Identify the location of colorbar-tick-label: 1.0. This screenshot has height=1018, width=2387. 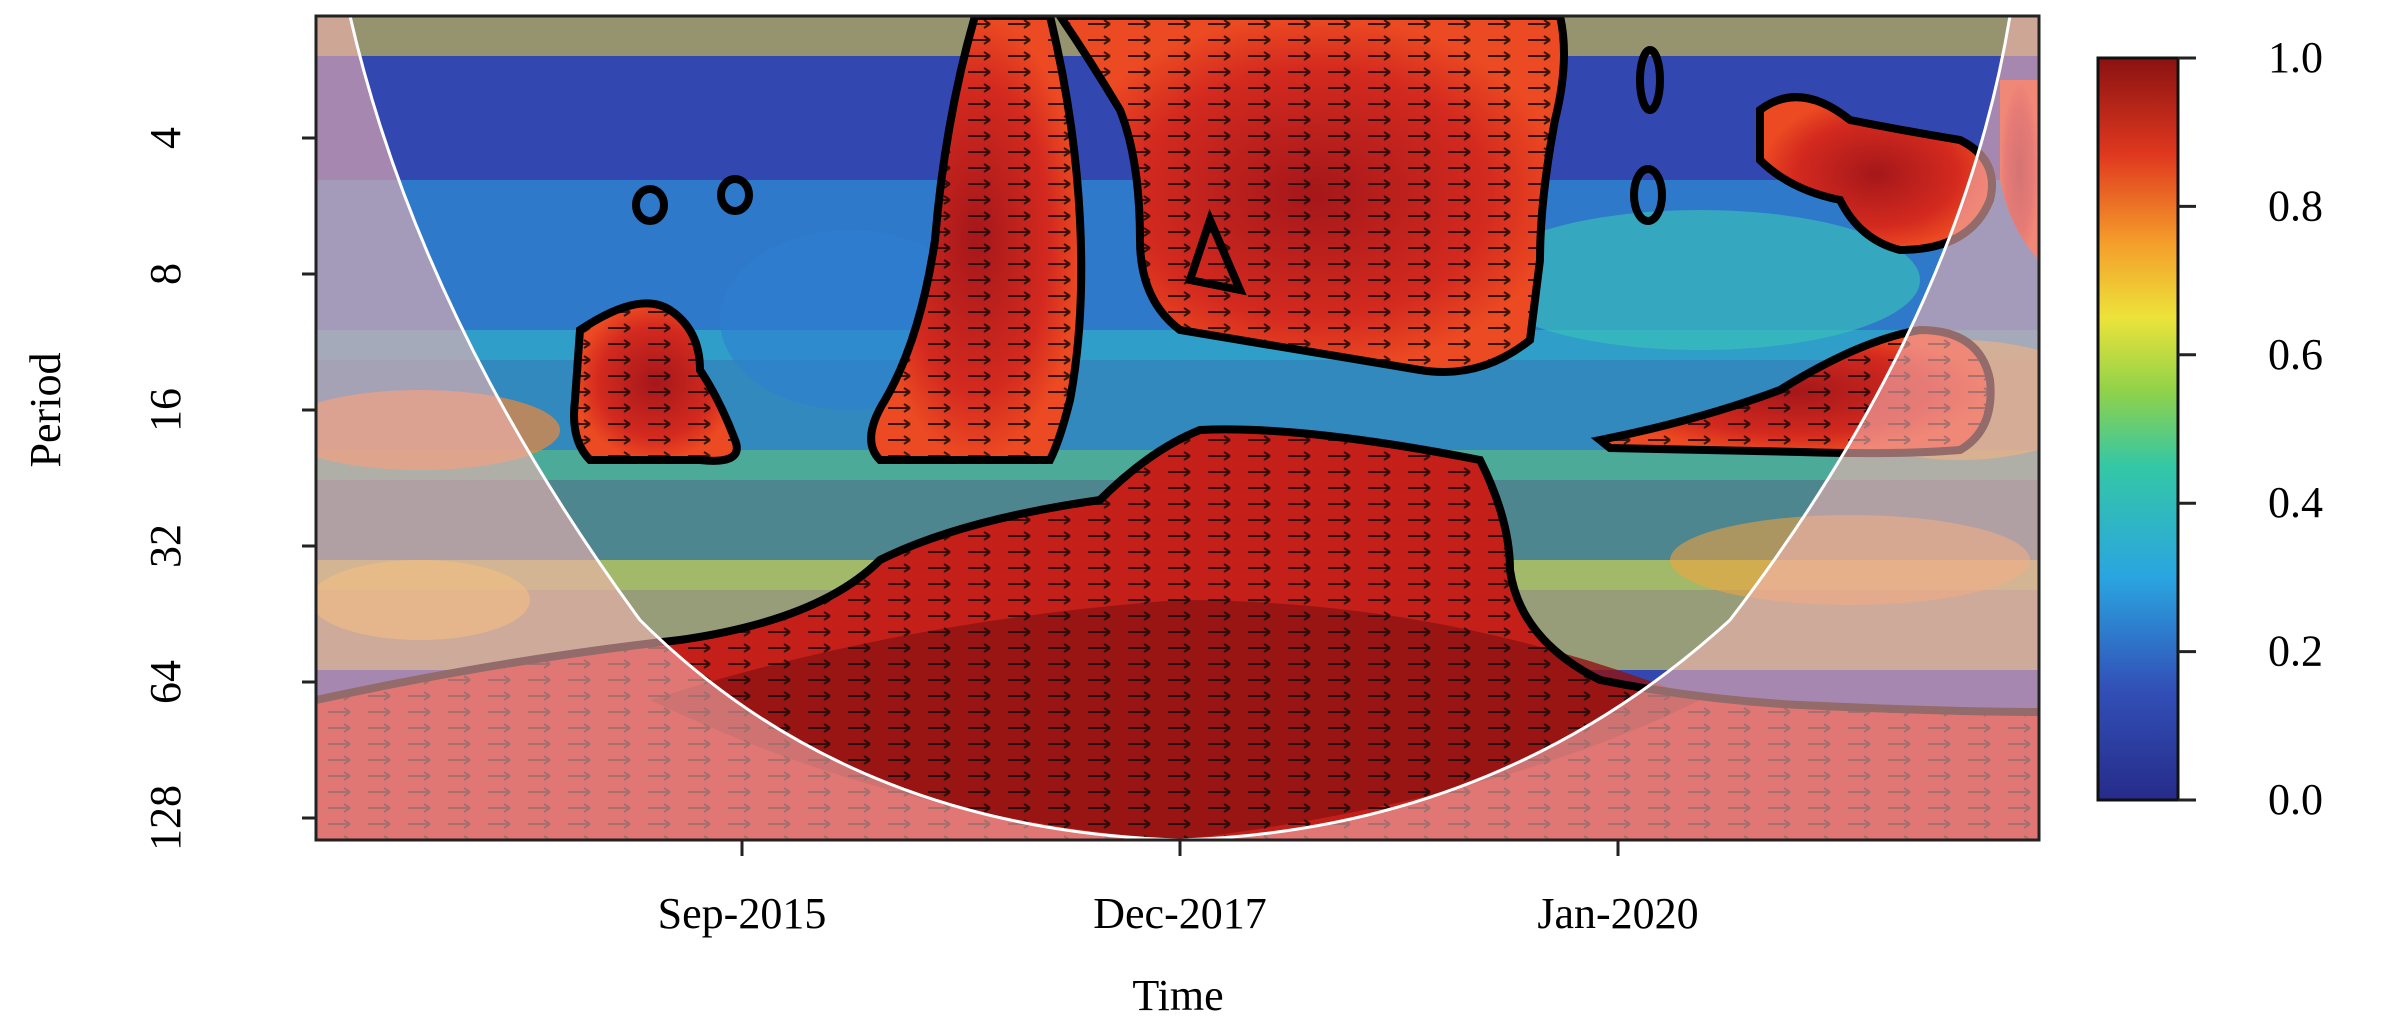
(2295, 57).